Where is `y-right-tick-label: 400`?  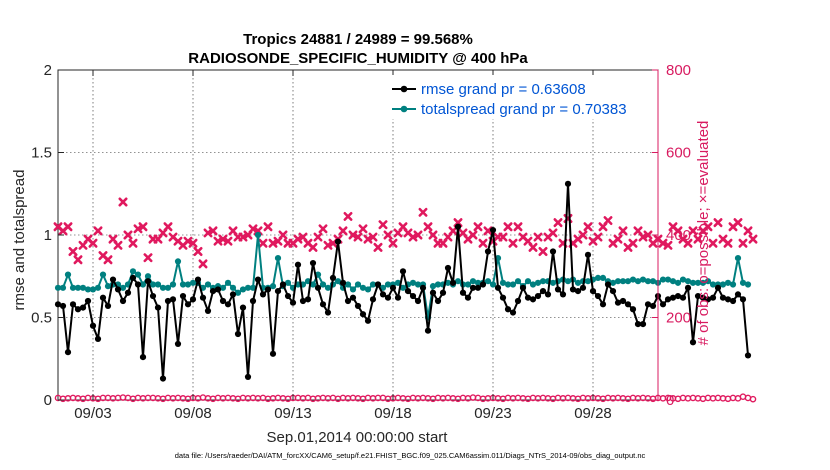 y-right-tick-label: 400 is located at coordinates (678, 235).